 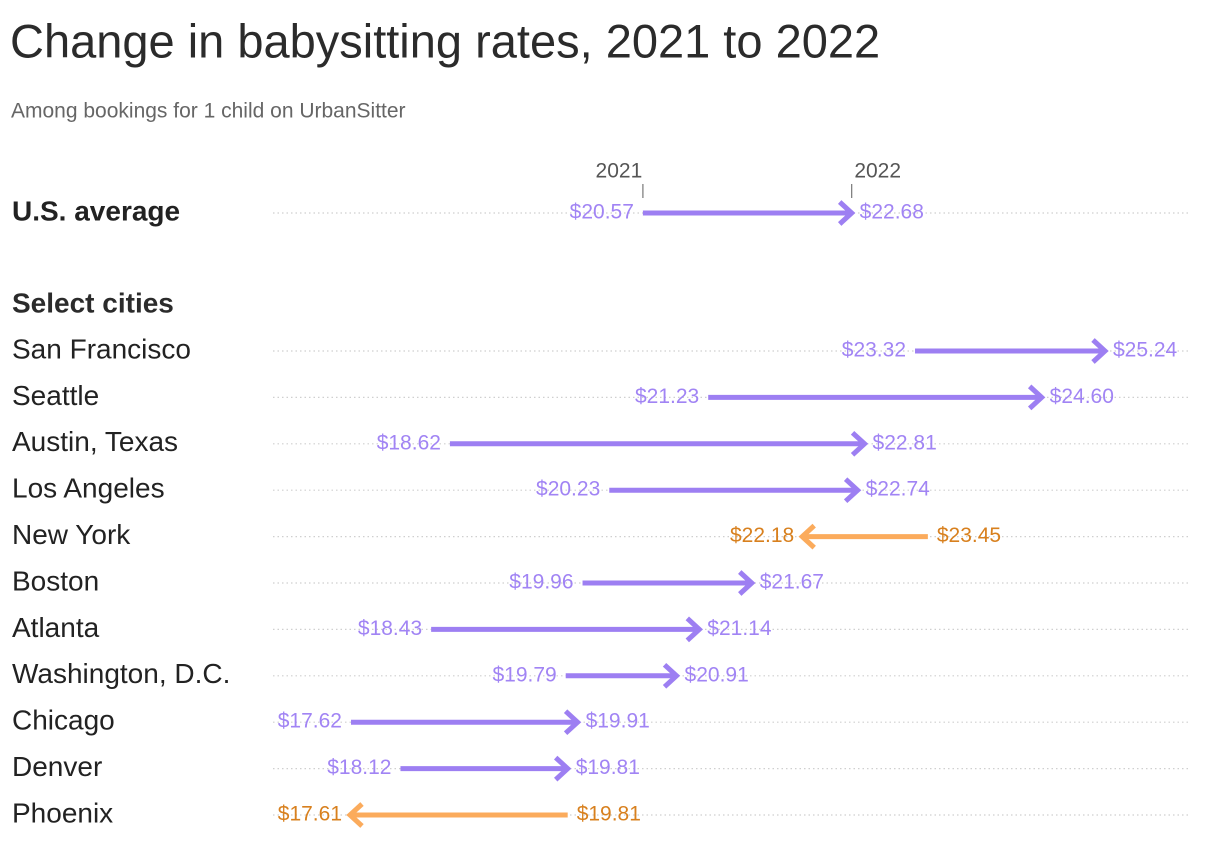 I want to click on series-label: 2022, so click(x=877, y=171).